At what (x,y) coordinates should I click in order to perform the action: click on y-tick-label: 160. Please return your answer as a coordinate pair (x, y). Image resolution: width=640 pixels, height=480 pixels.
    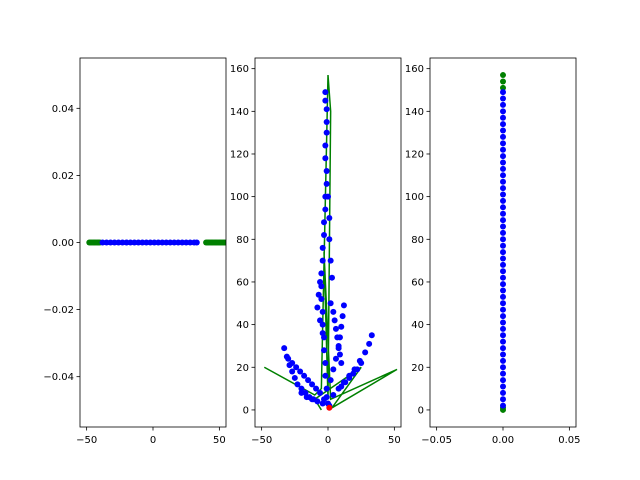
    Looking at the image, I should click on (239, 69).